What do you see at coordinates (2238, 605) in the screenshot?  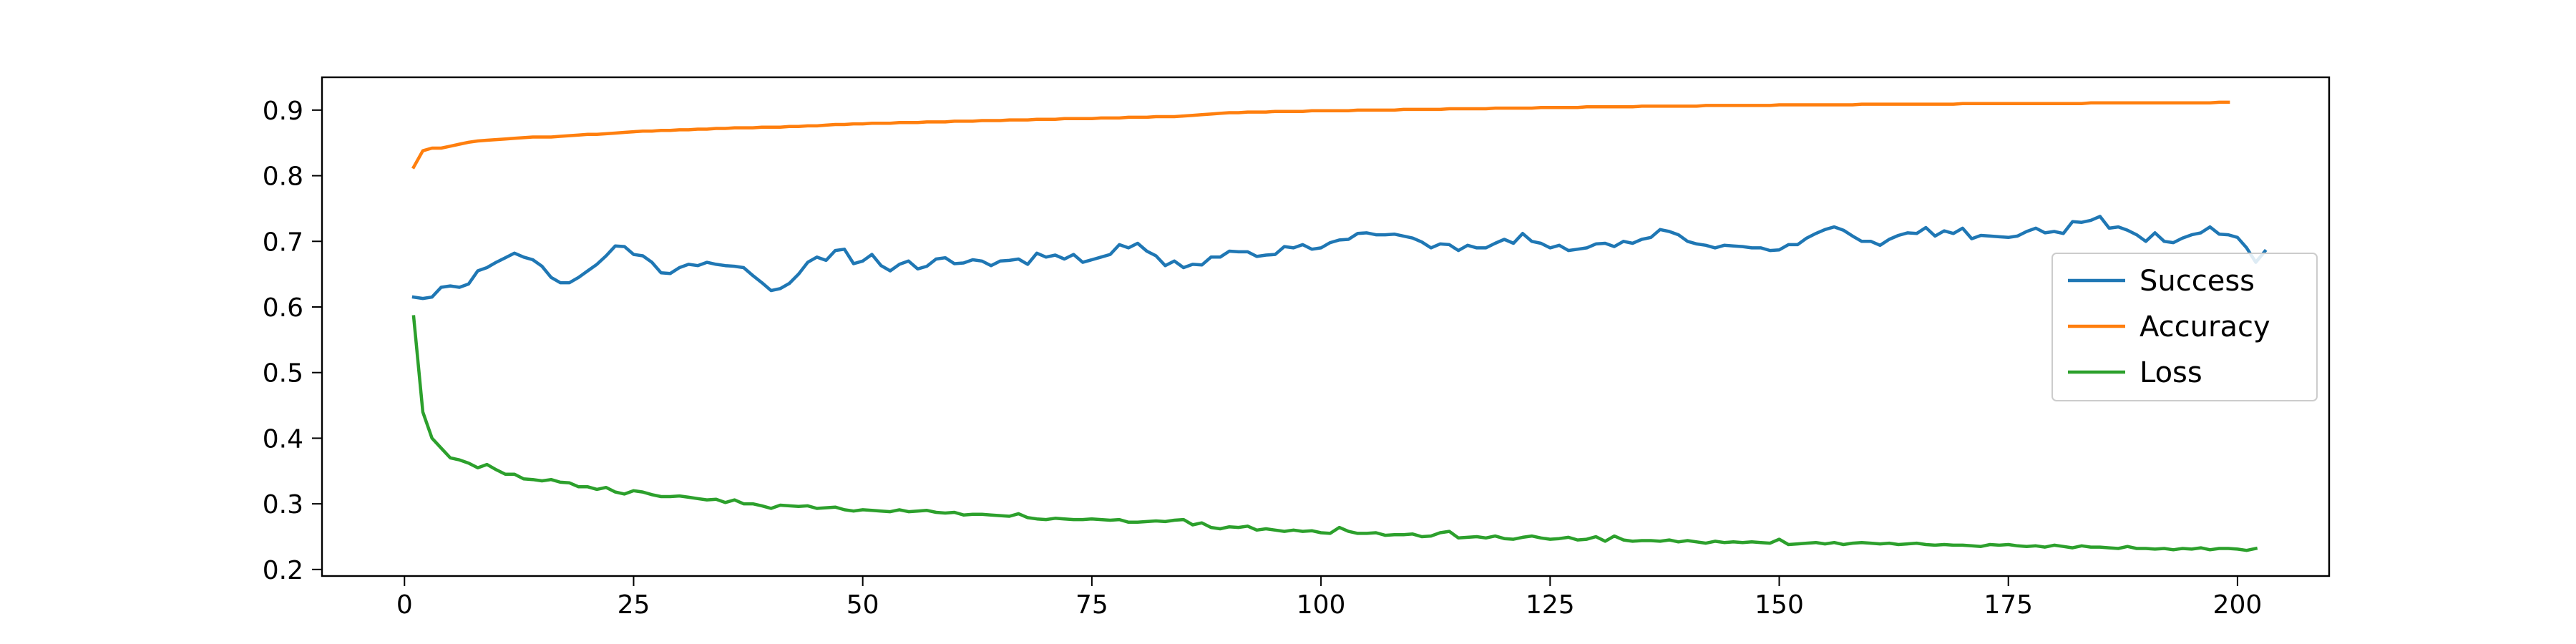 I see `x-tick-label: 200` at bounding box center [2238, 605].